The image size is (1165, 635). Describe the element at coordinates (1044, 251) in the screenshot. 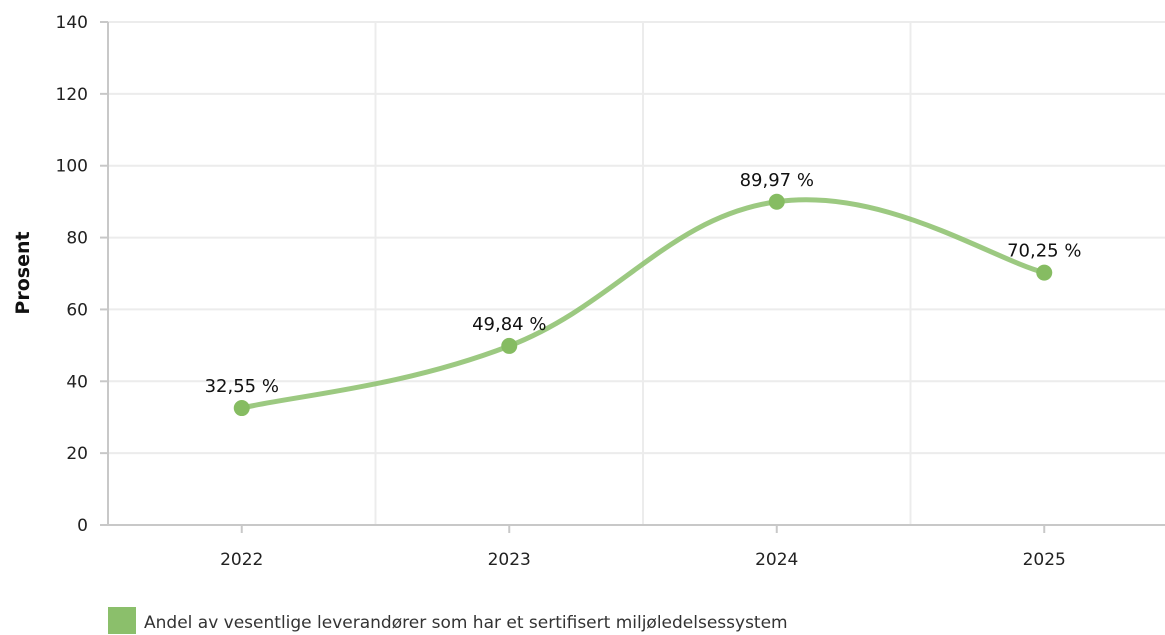

I see `data-label: 70,25 %` at that location.